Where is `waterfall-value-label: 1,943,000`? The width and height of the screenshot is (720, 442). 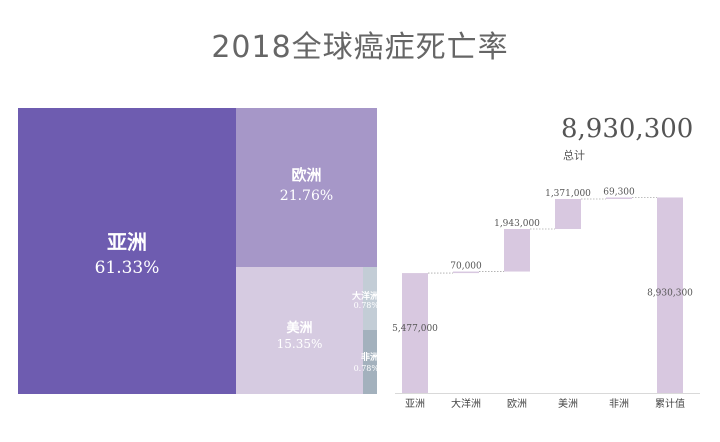
waterfall-value-label: 1,943,000 is located at coordinates (517, 224).